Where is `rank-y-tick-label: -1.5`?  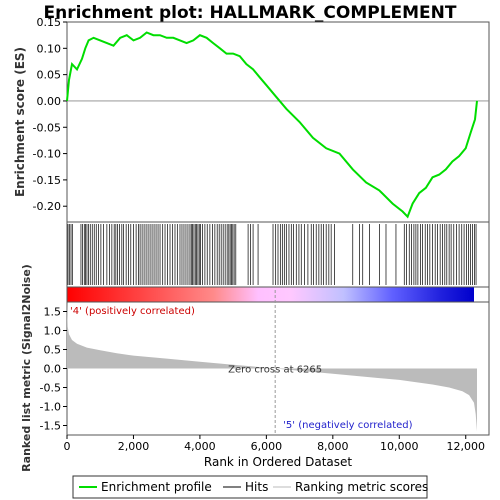
rank-y-tick-label: -1.5 is located at coordinates (50, 426).